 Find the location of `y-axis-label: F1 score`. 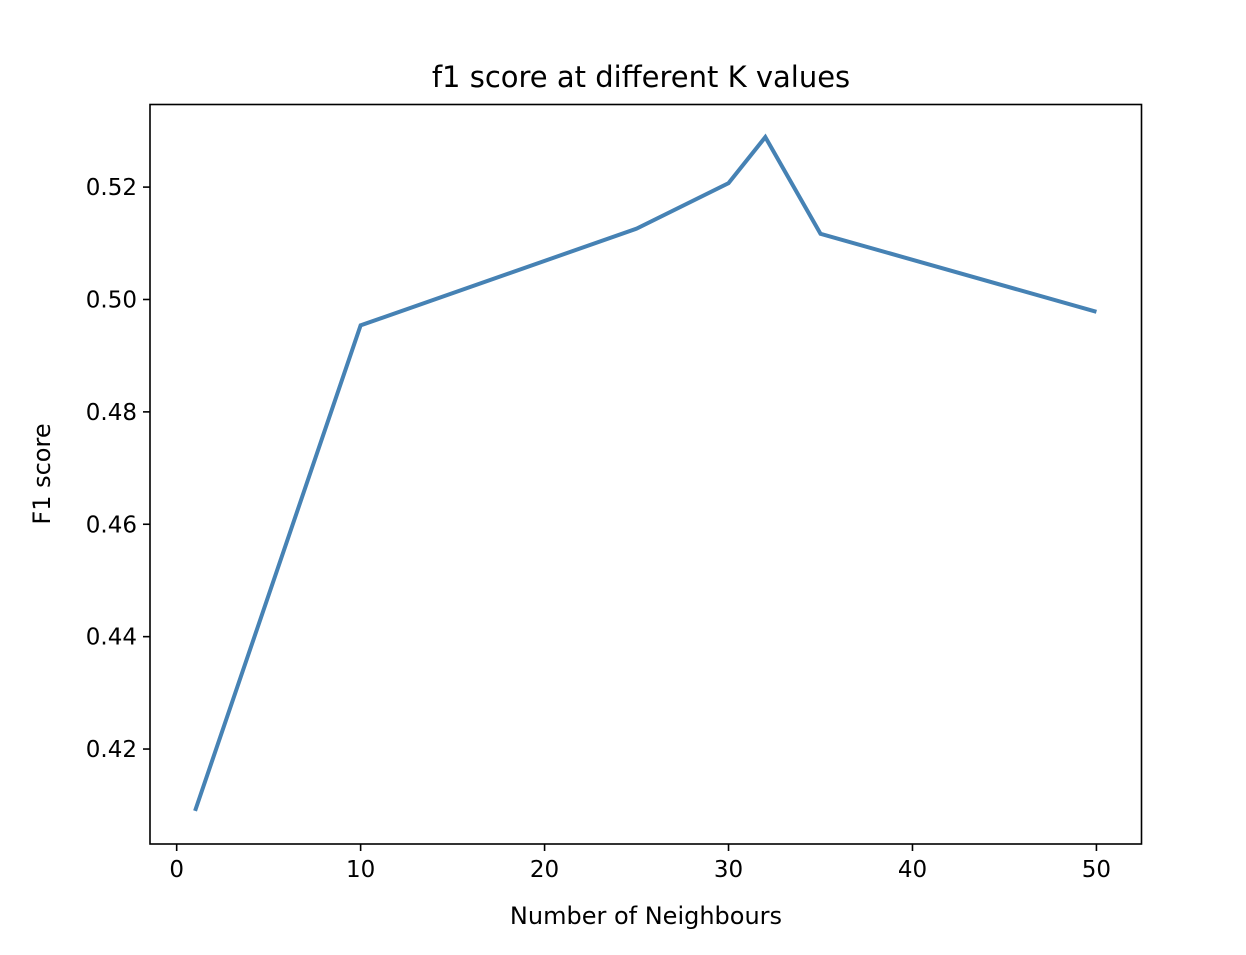

y-axis-label: F1 score is located at coordinates (42, 473).